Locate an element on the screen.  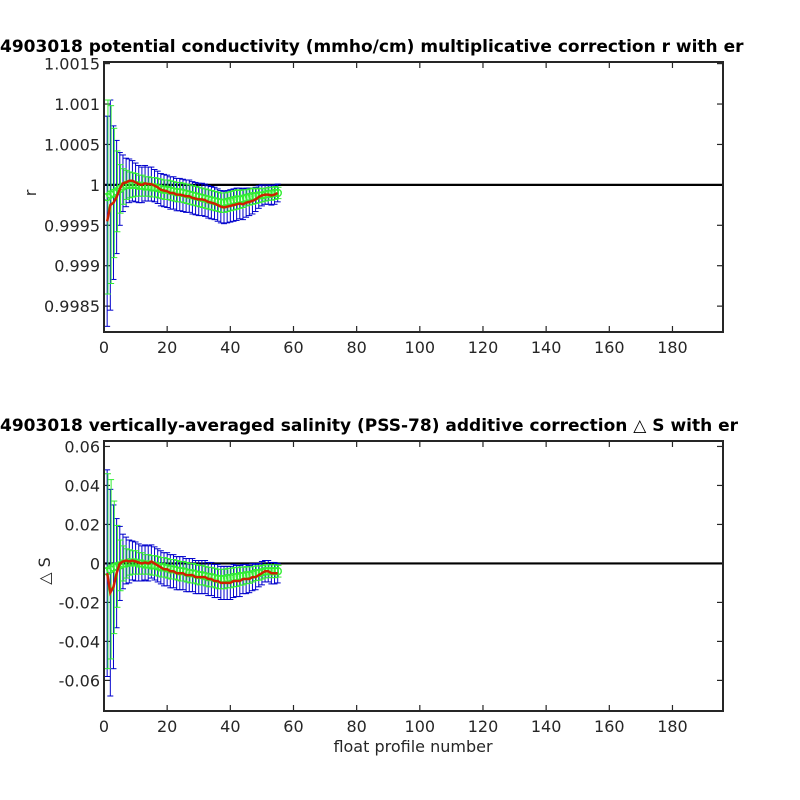
y-tick-label: 1.0015 is located at coordinates (72, 64).